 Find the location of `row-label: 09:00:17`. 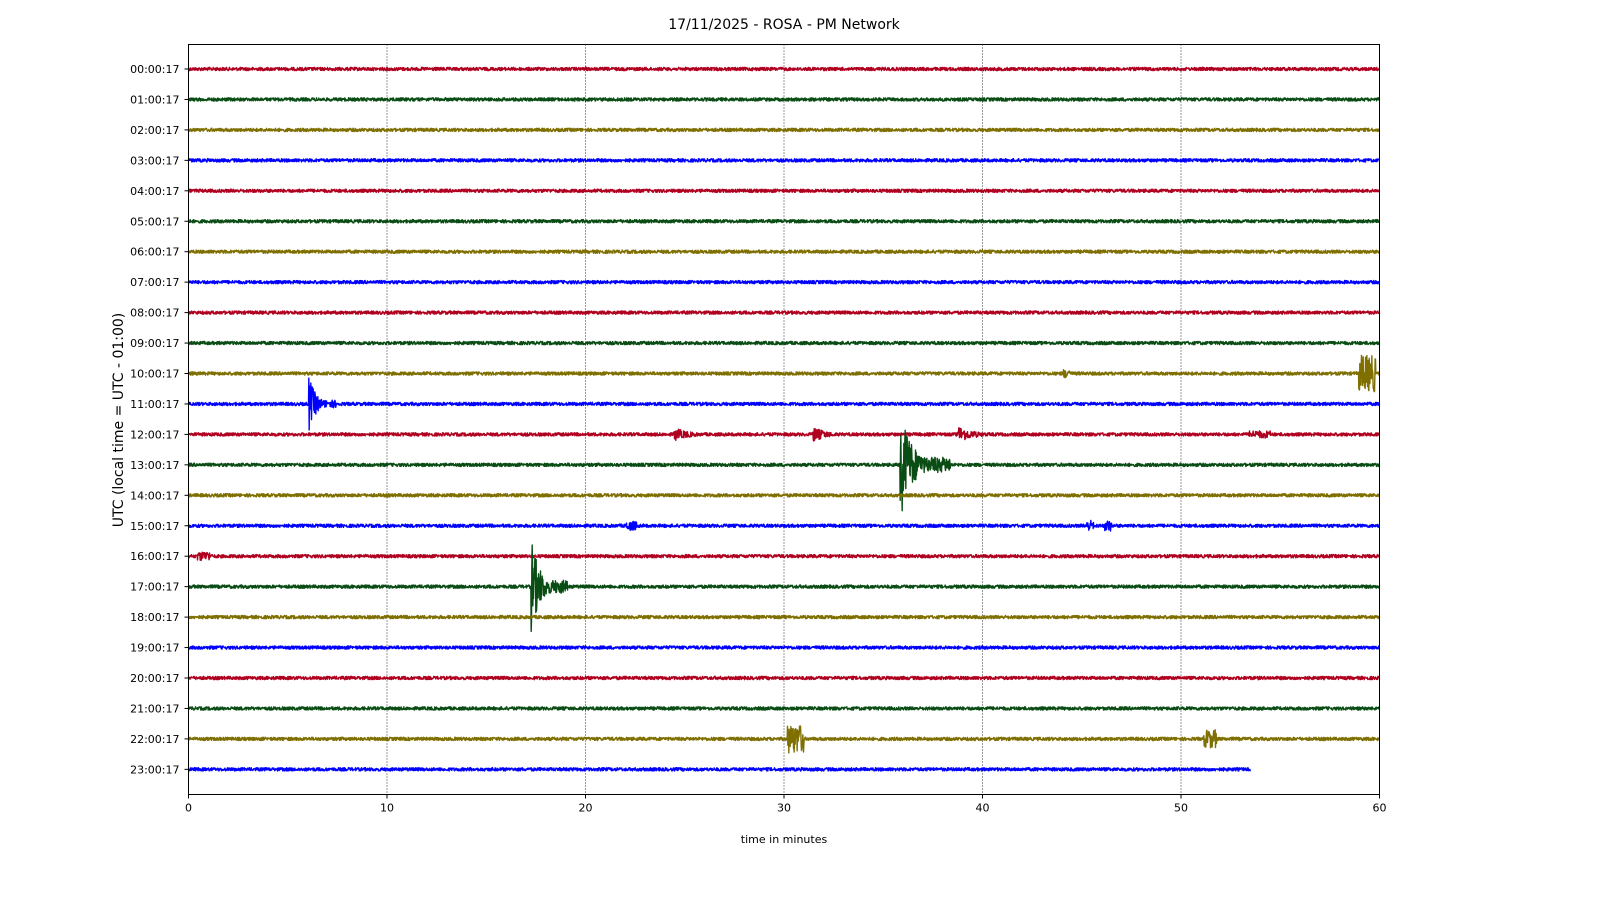

row-label: 09:00:17 is located at coordinates (154, 343).